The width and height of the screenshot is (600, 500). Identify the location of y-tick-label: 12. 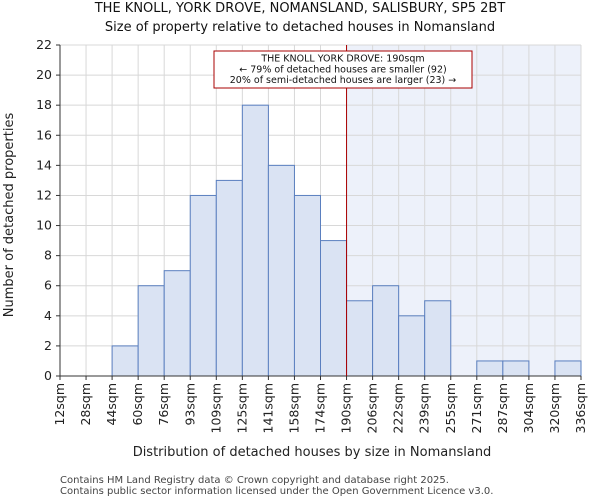
(44, 194).